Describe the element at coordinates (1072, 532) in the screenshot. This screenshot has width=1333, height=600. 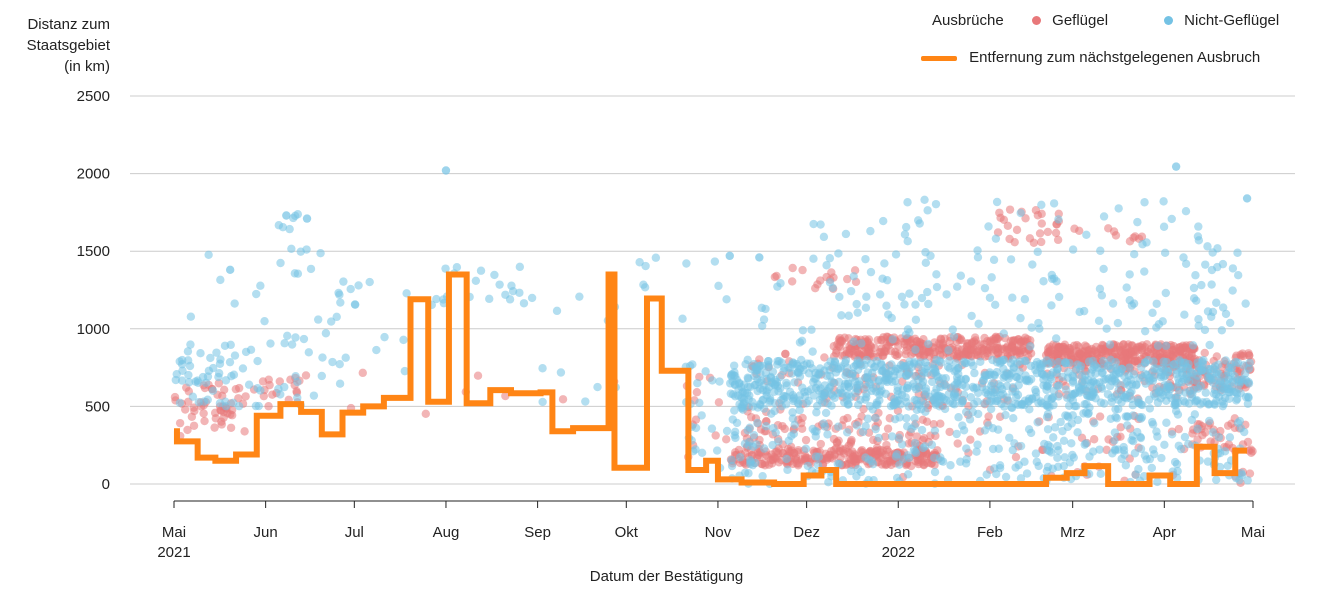
I see `x-tick-label-mrz: Mrz` at that location.